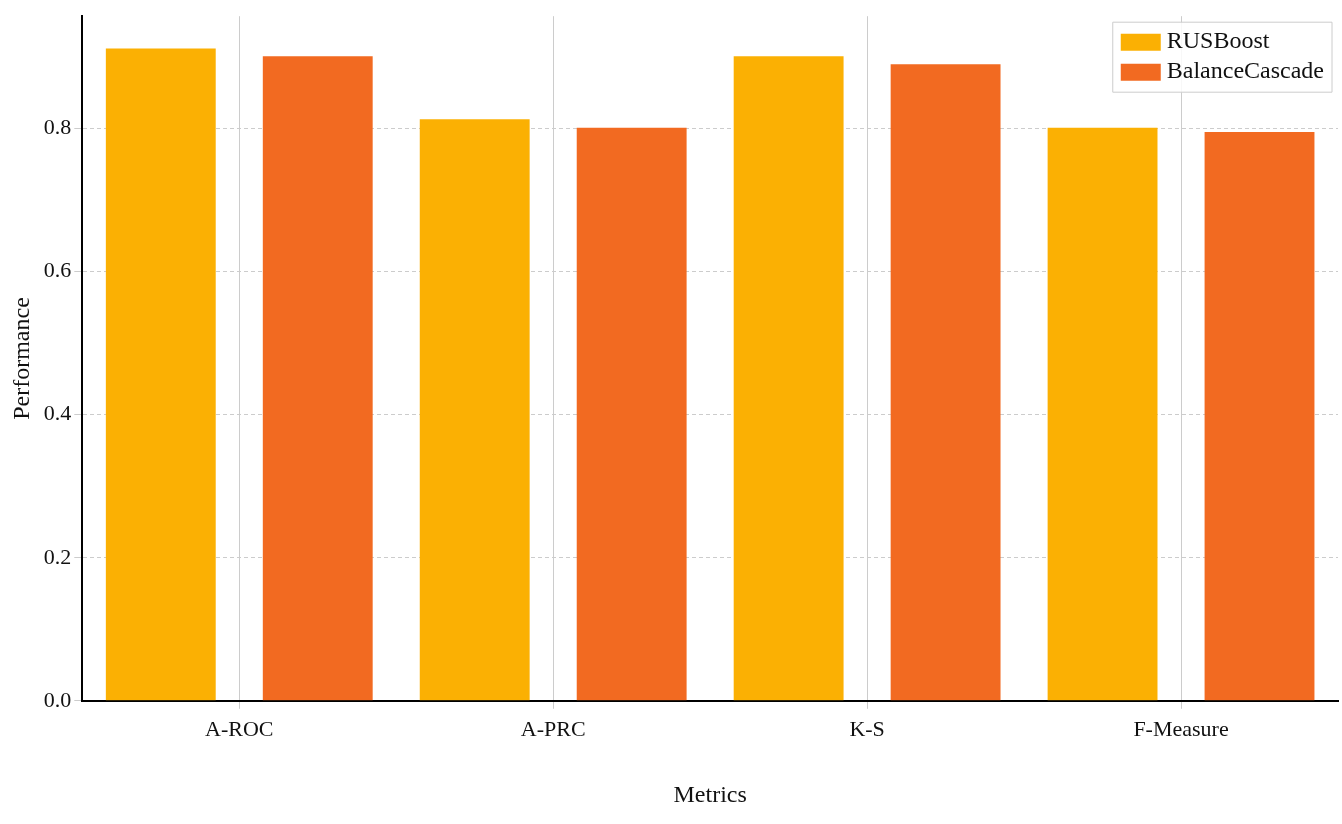 The height and width of the screenshot is (824, 1342). What do you see at coordinates (57, 413) in the screenshot?
I see `y-tick-label: 0.4` at bounding box center [57, 413].